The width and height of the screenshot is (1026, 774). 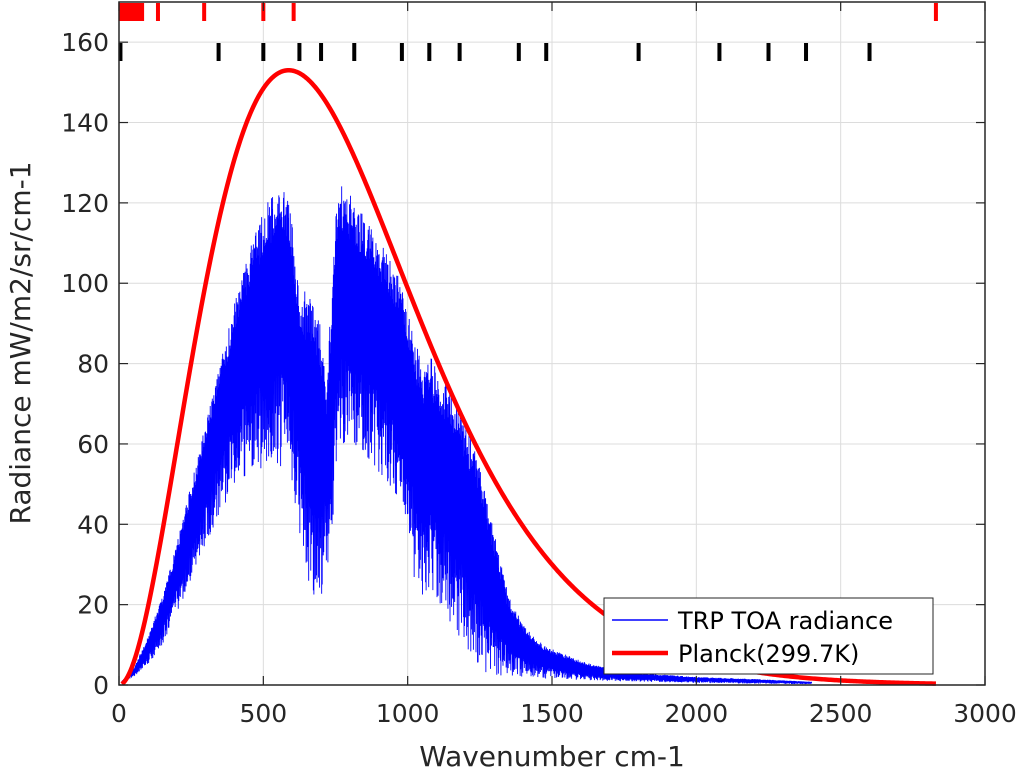 I want to click on x-axis-label: Wavenumber cm-1, so click(x=552, y=756).